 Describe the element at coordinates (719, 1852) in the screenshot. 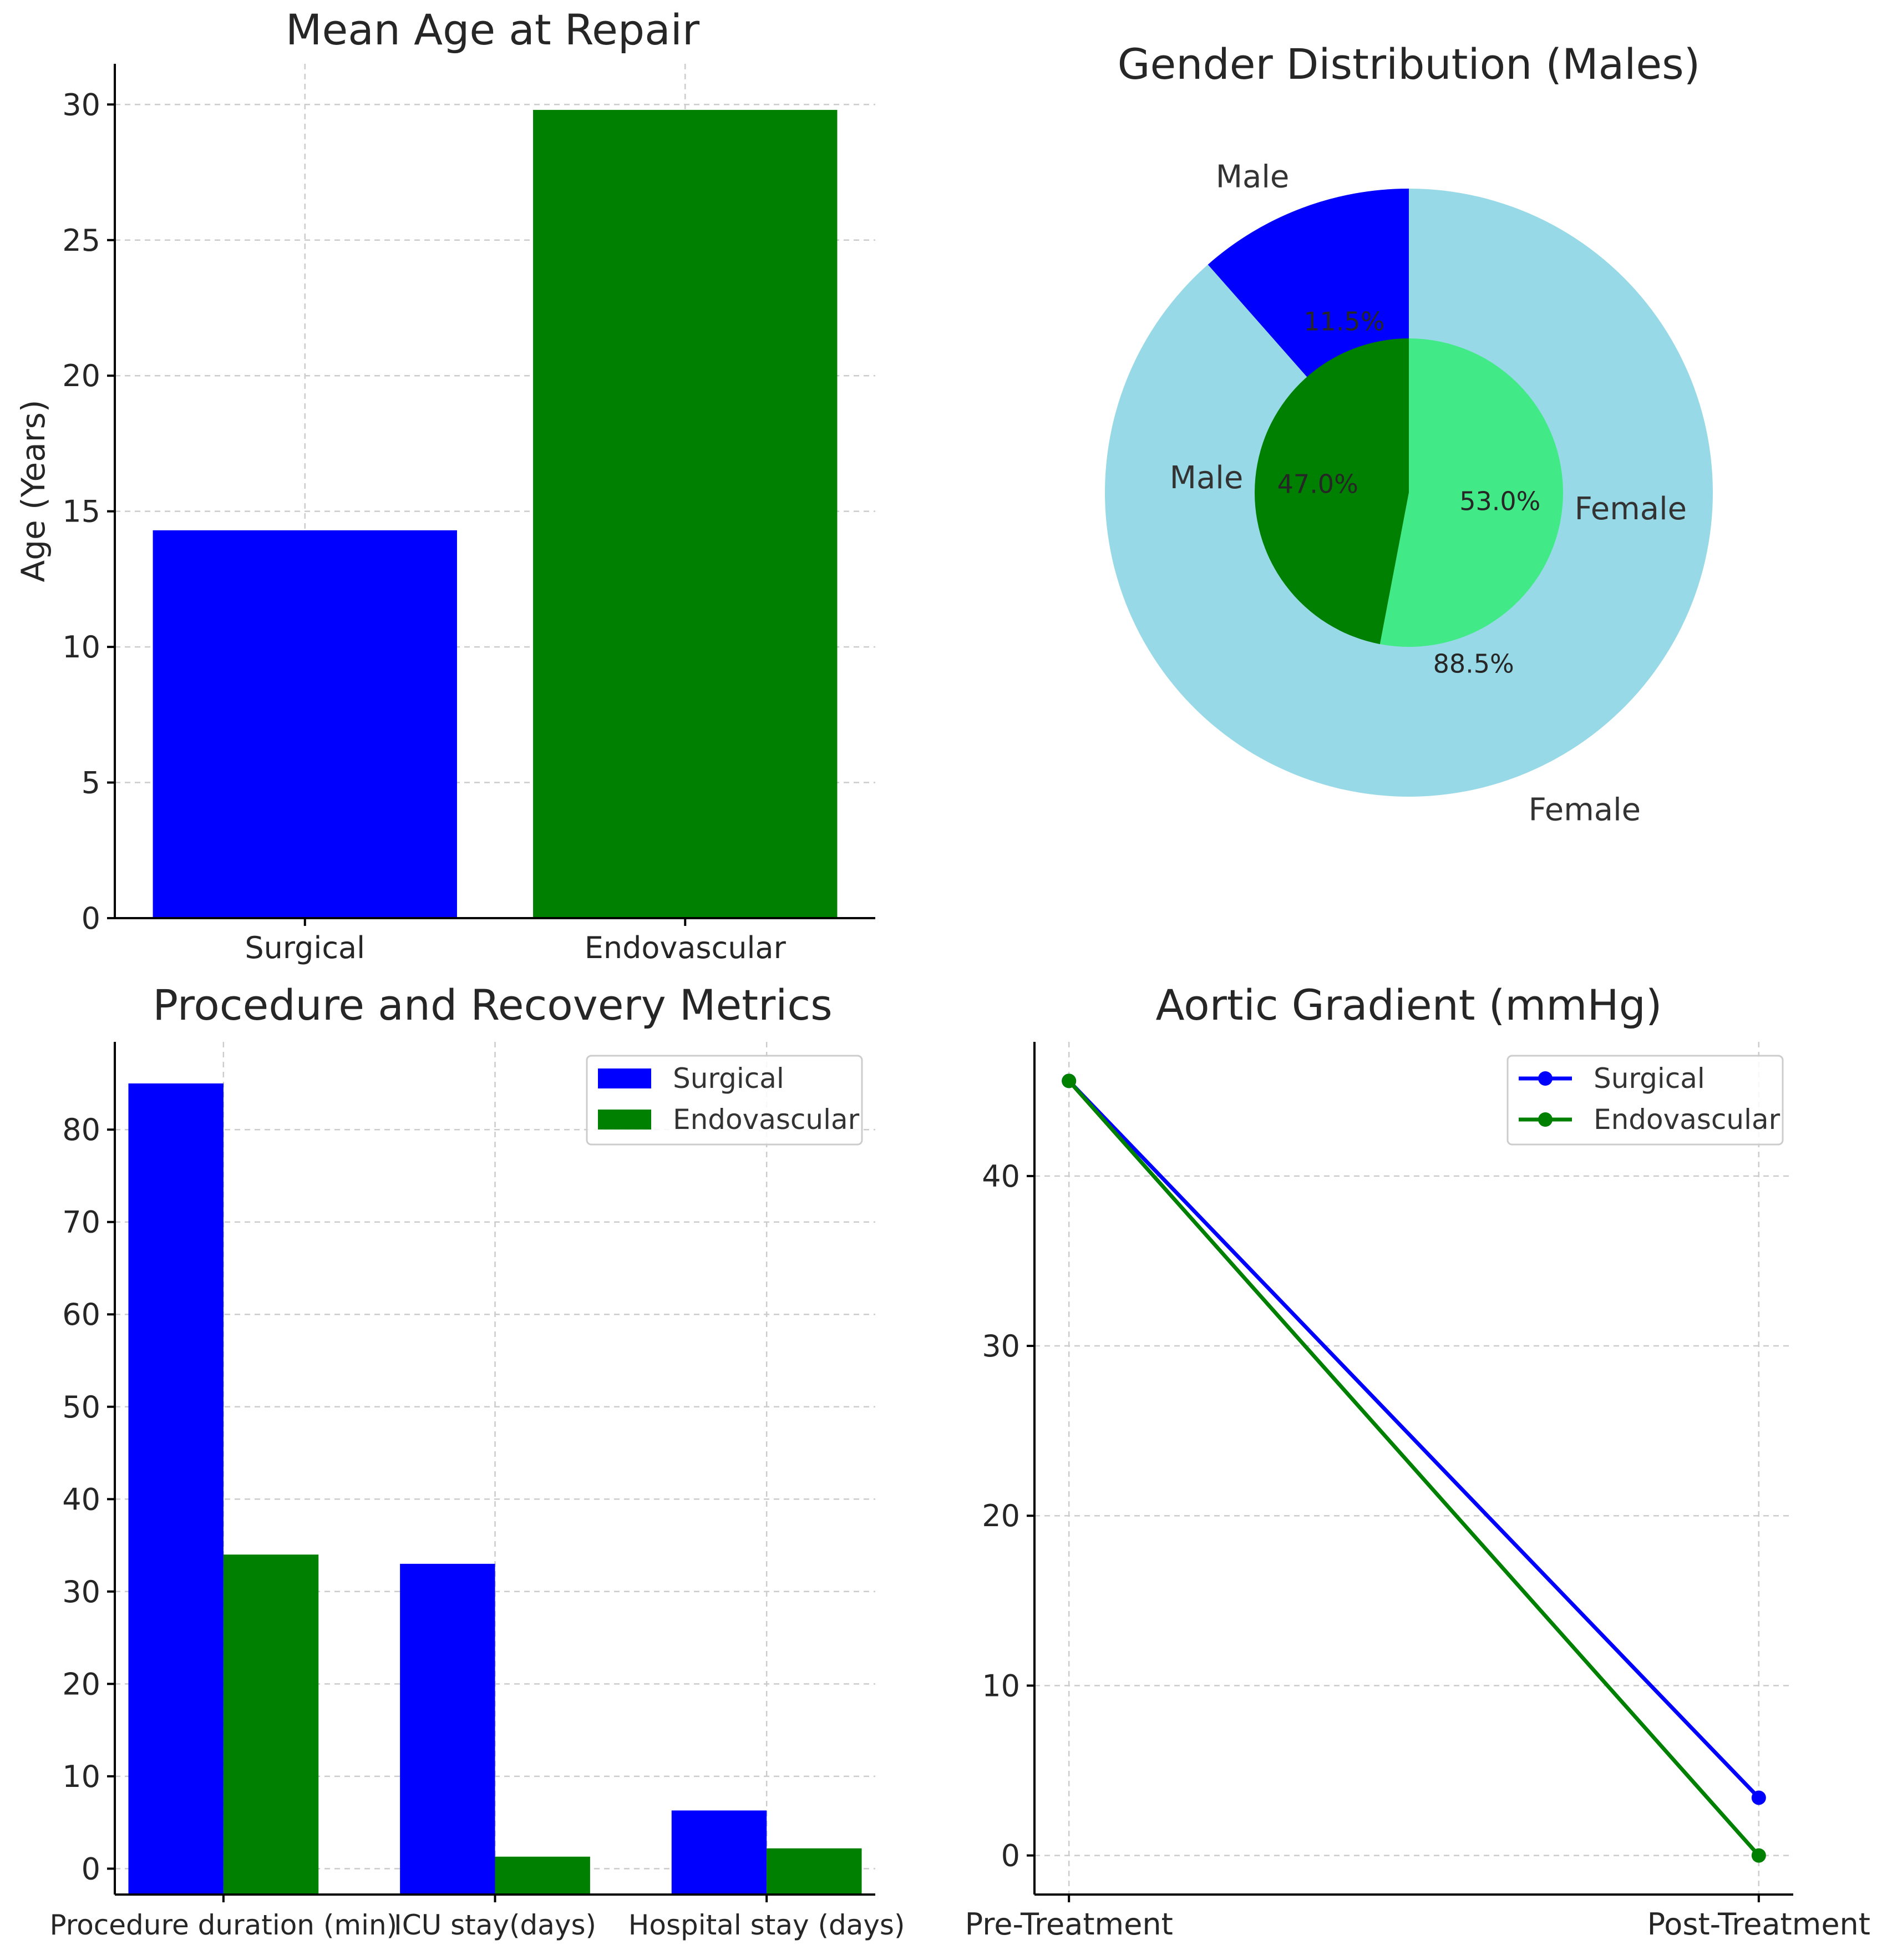

I see `bar-surgical-hospital-stay-days` at that location.